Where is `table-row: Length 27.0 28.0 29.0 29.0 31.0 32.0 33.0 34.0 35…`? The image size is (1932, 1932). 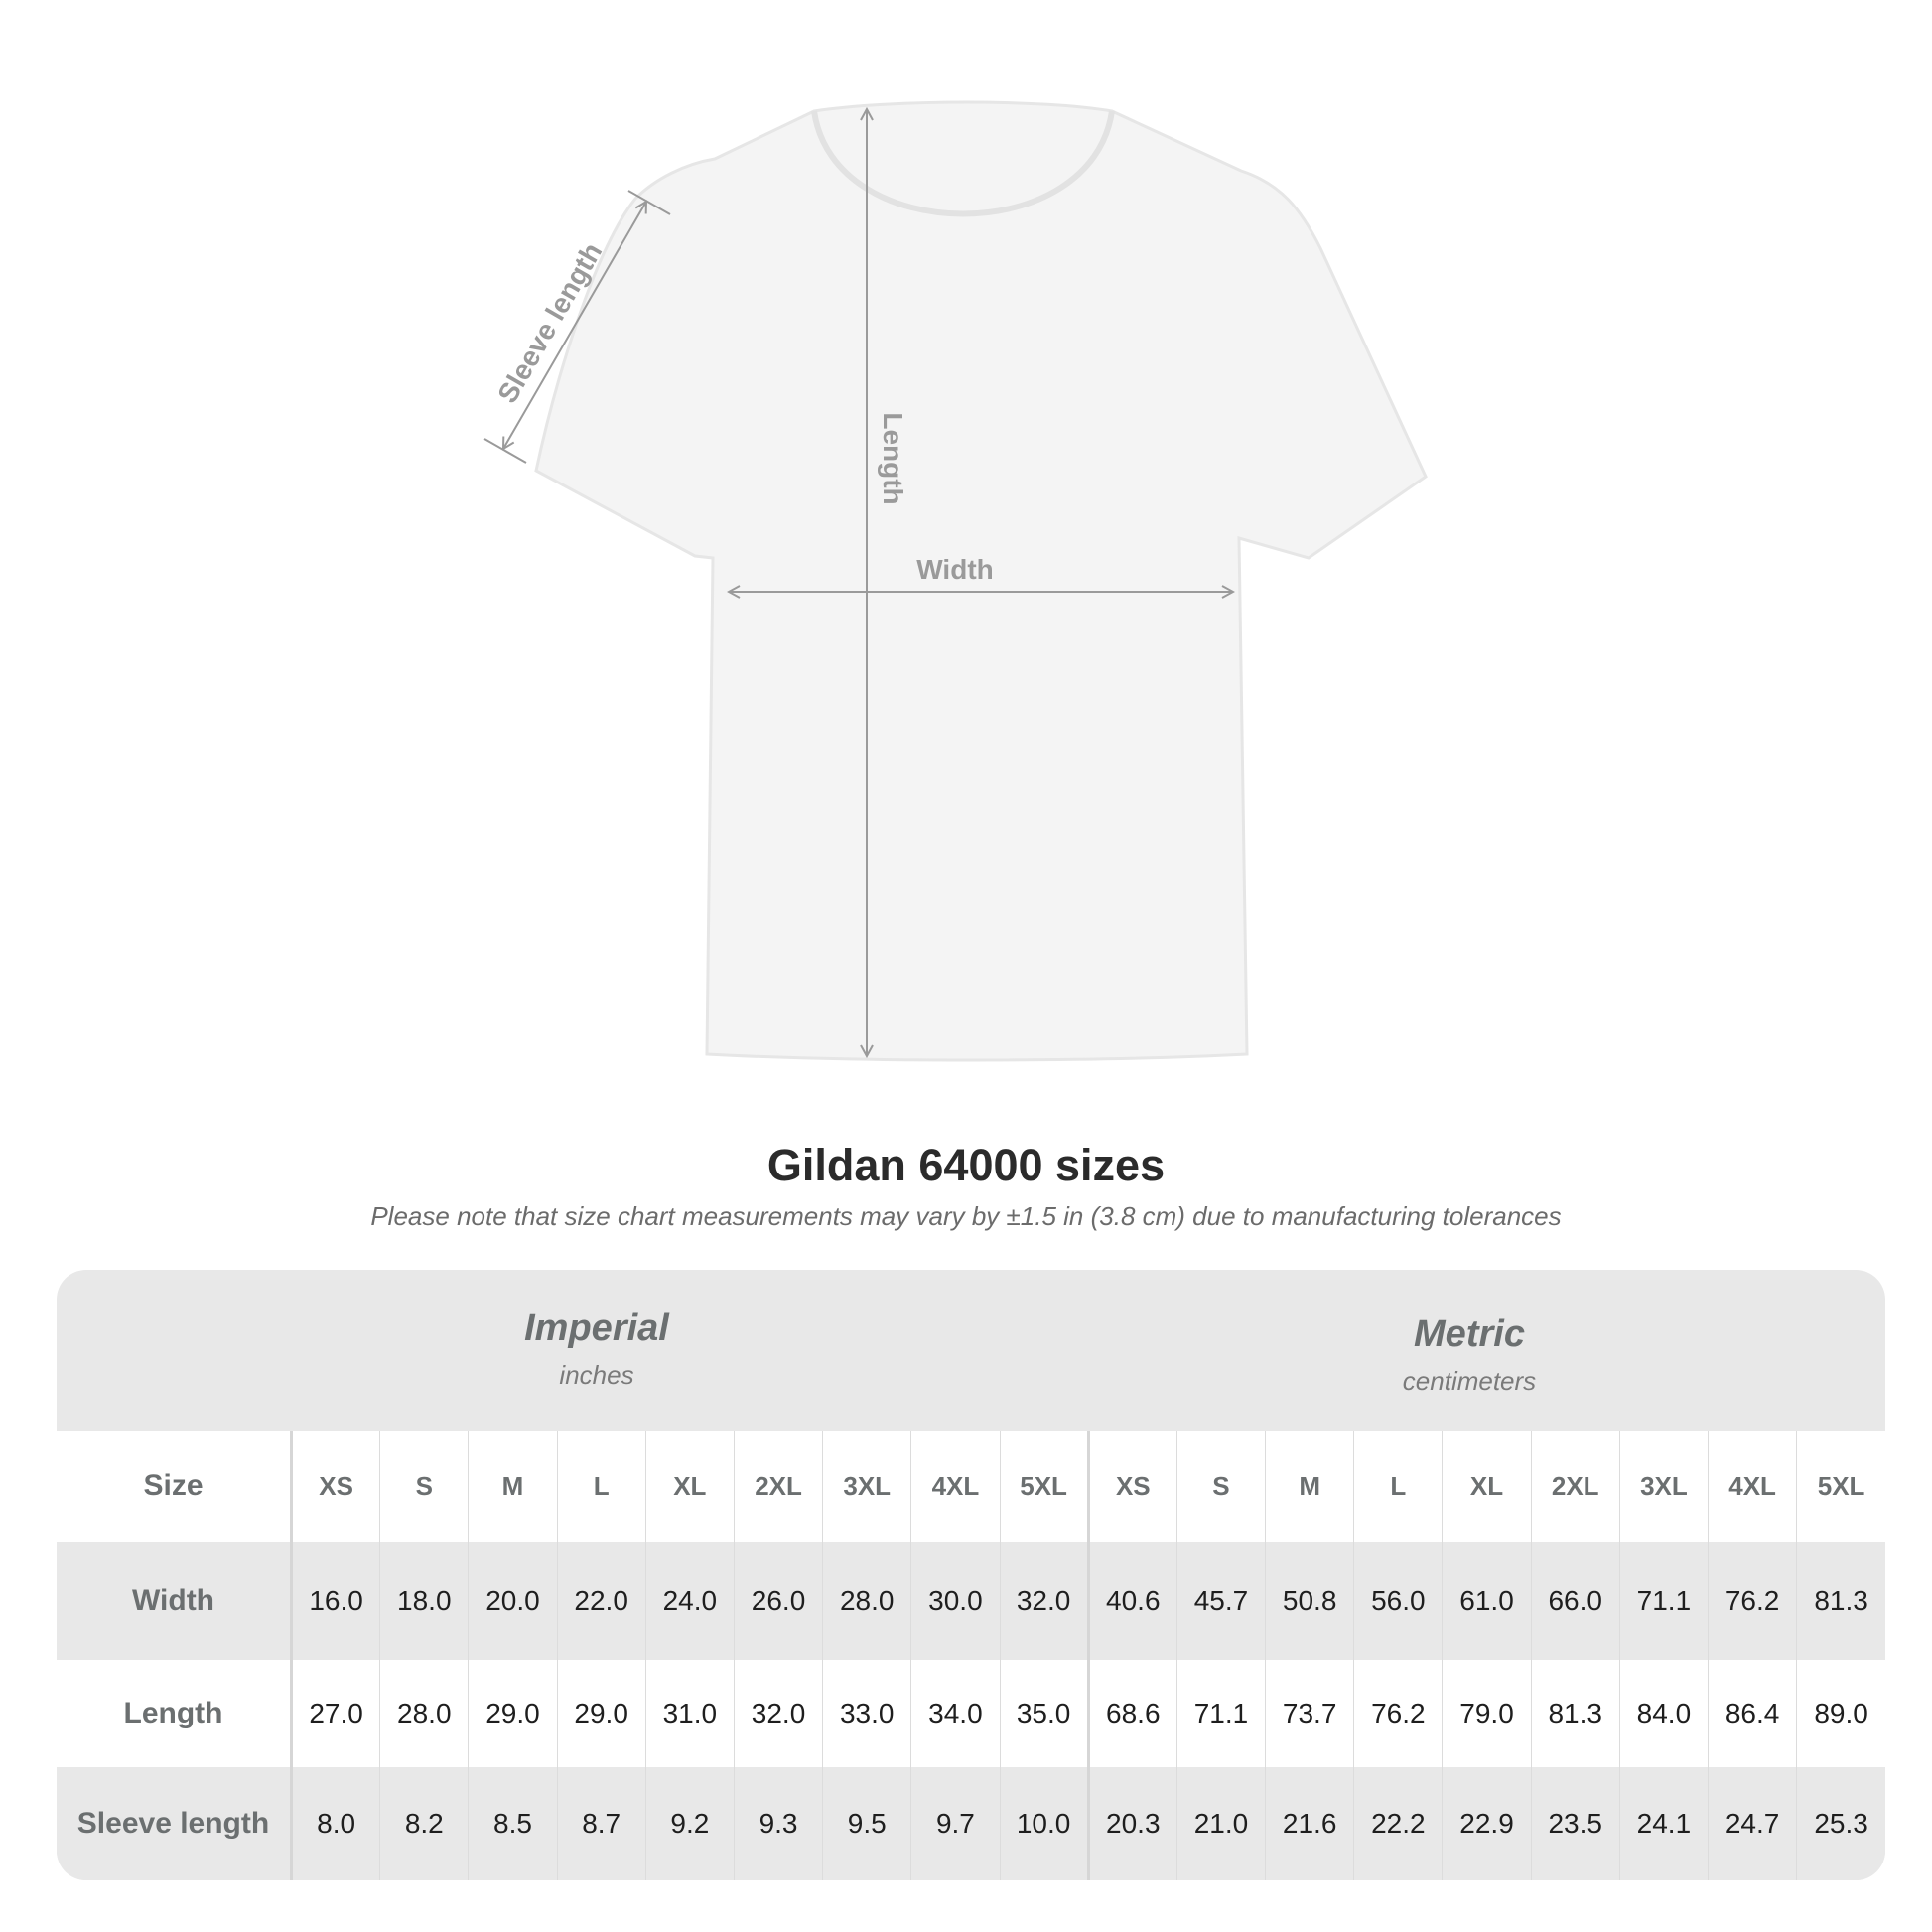
table-row: Length 27.0 28.0 29.0 29.0 31.0 32.0 33.0 34.0 35… is located at coordinates (971, 1714).